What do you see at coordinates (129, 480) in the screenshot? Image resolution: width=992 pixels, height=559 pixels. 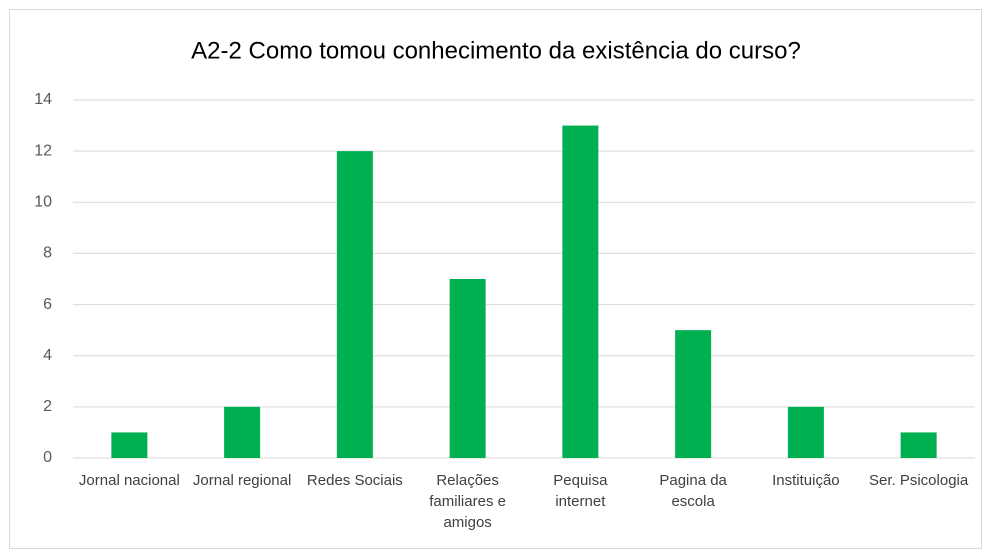 I see `x-tick-label: Jornal nacional` at bounding box center [129, 480].